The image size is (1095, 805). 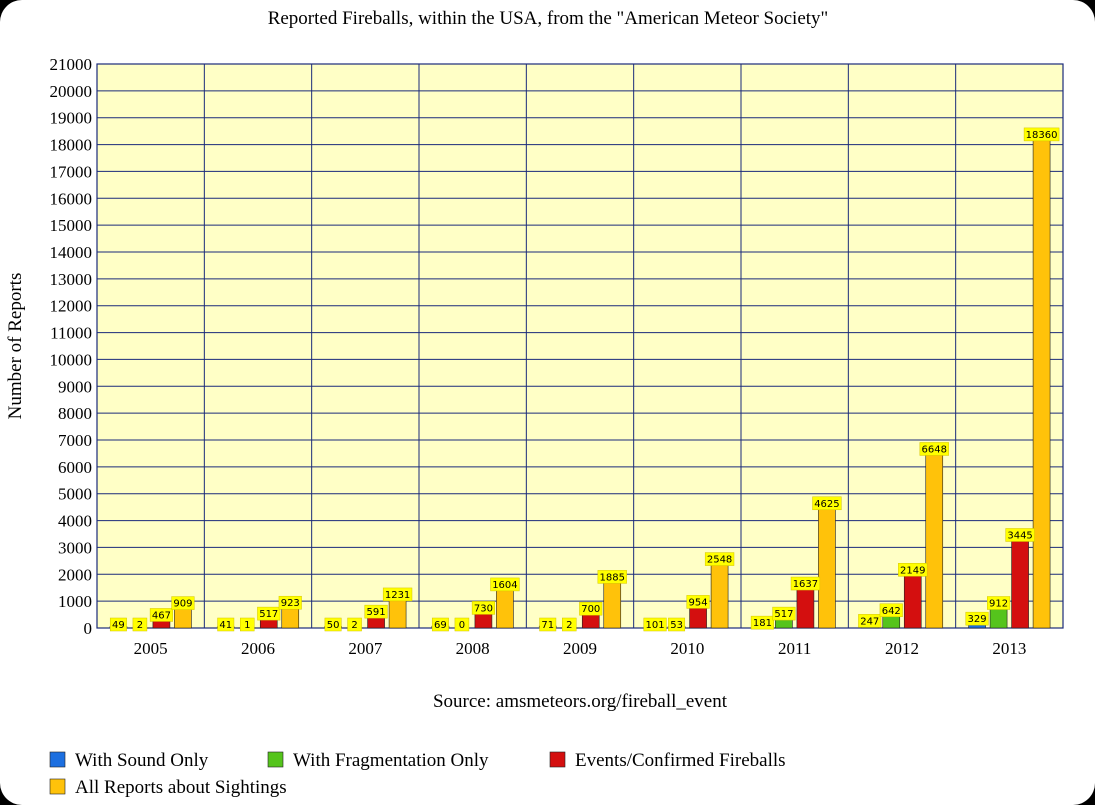 I want to click on data-label: 1637, so click(x=805, y=584).